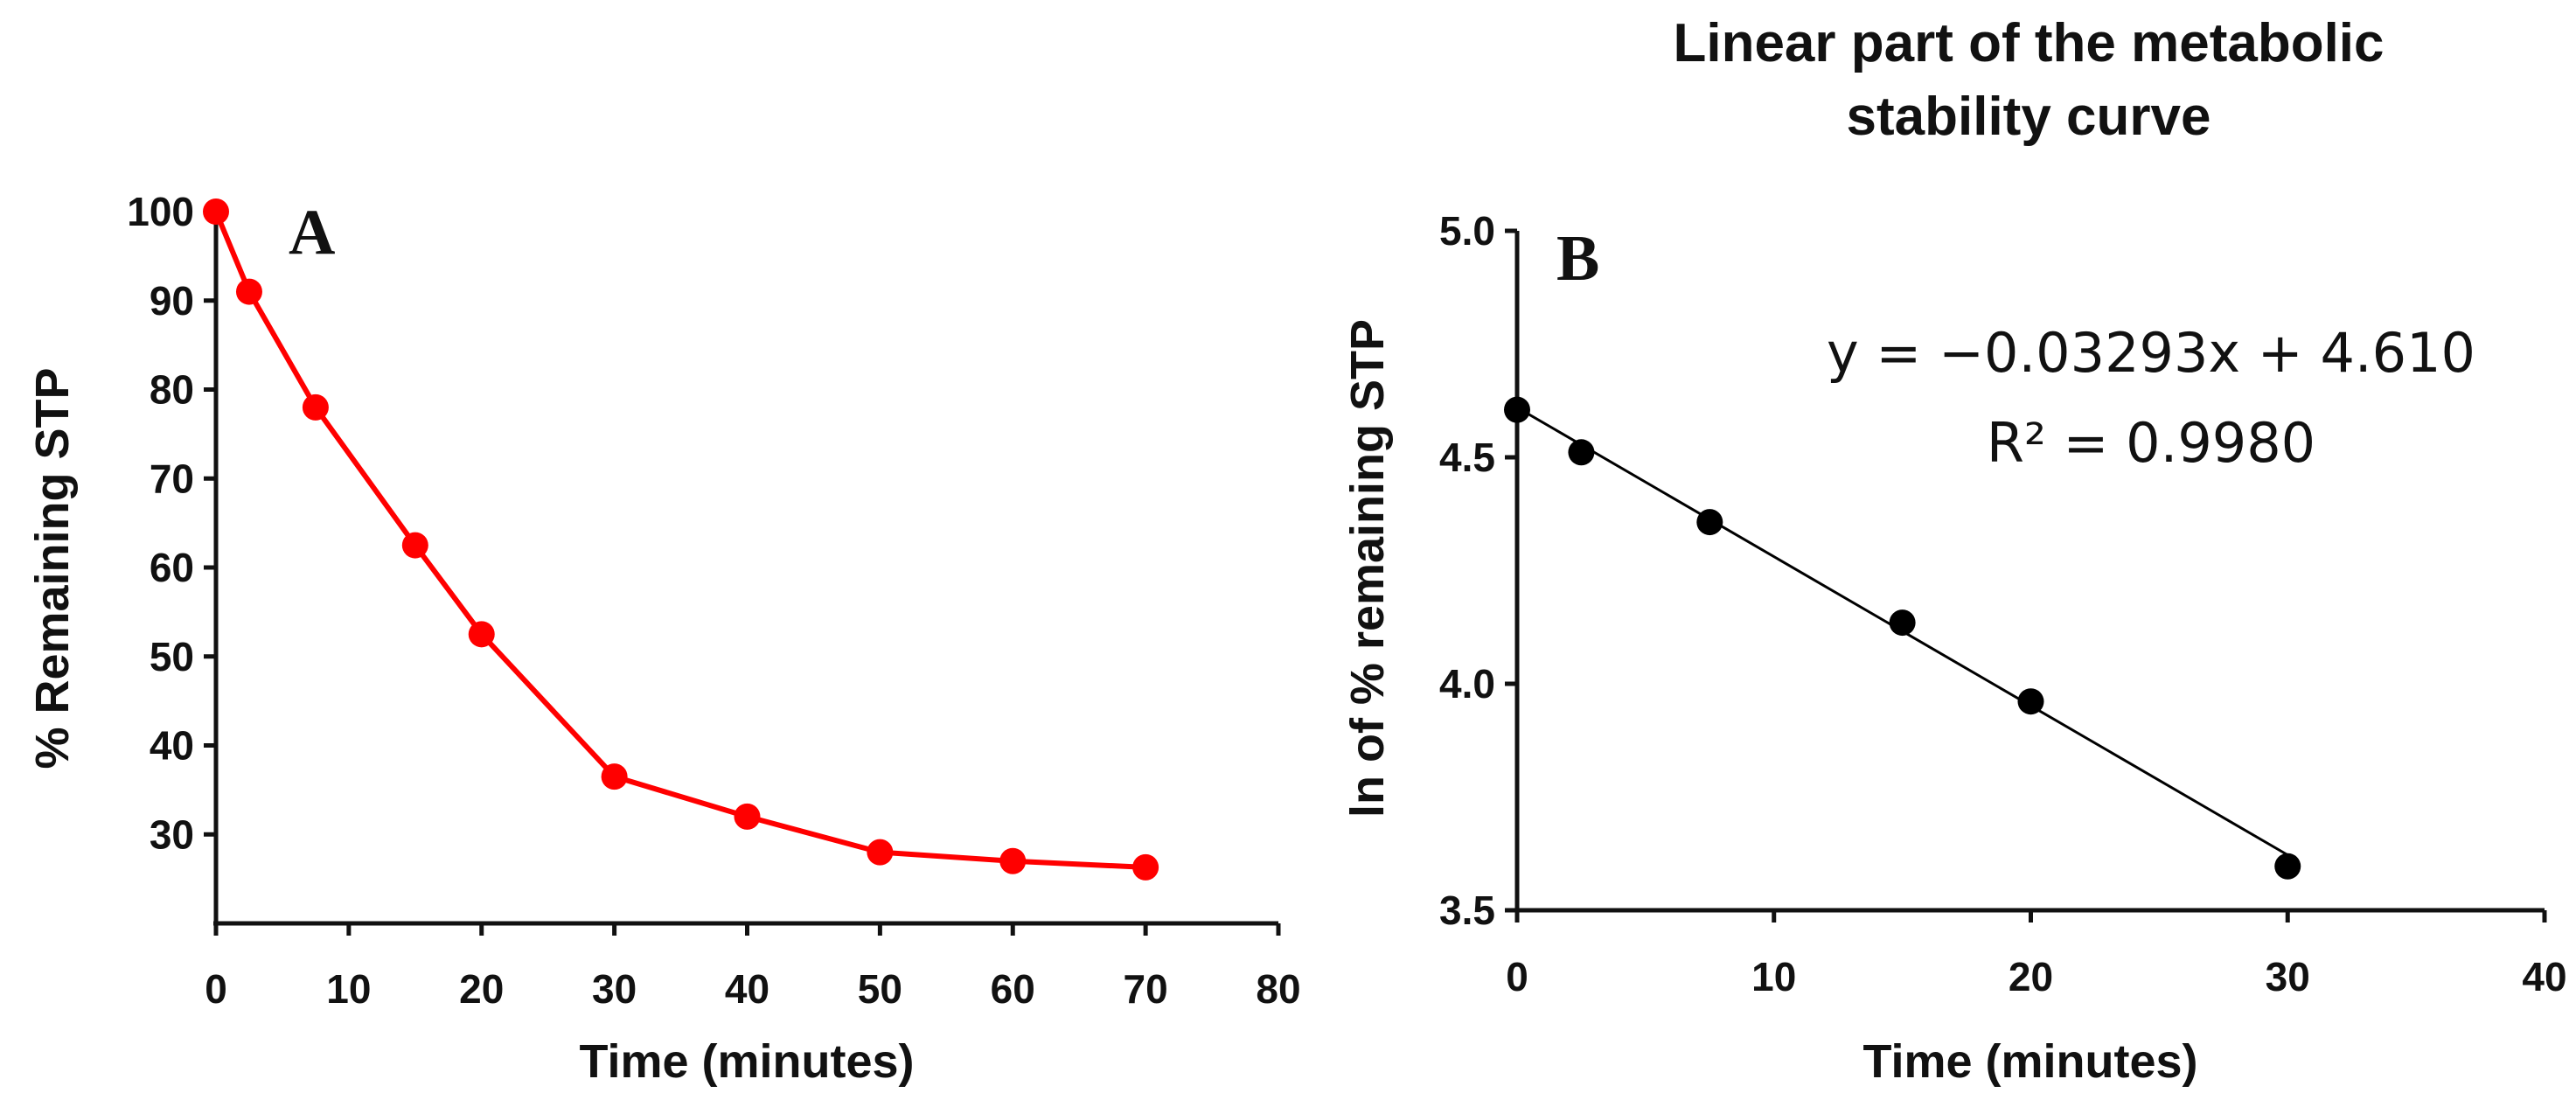 This screenshot has width=2576, height=1107. What do you see at coordinates (348, 989) in the screenshot?
I see `chart-a-x-tick-label: 10` at bounding box center [348, 989].